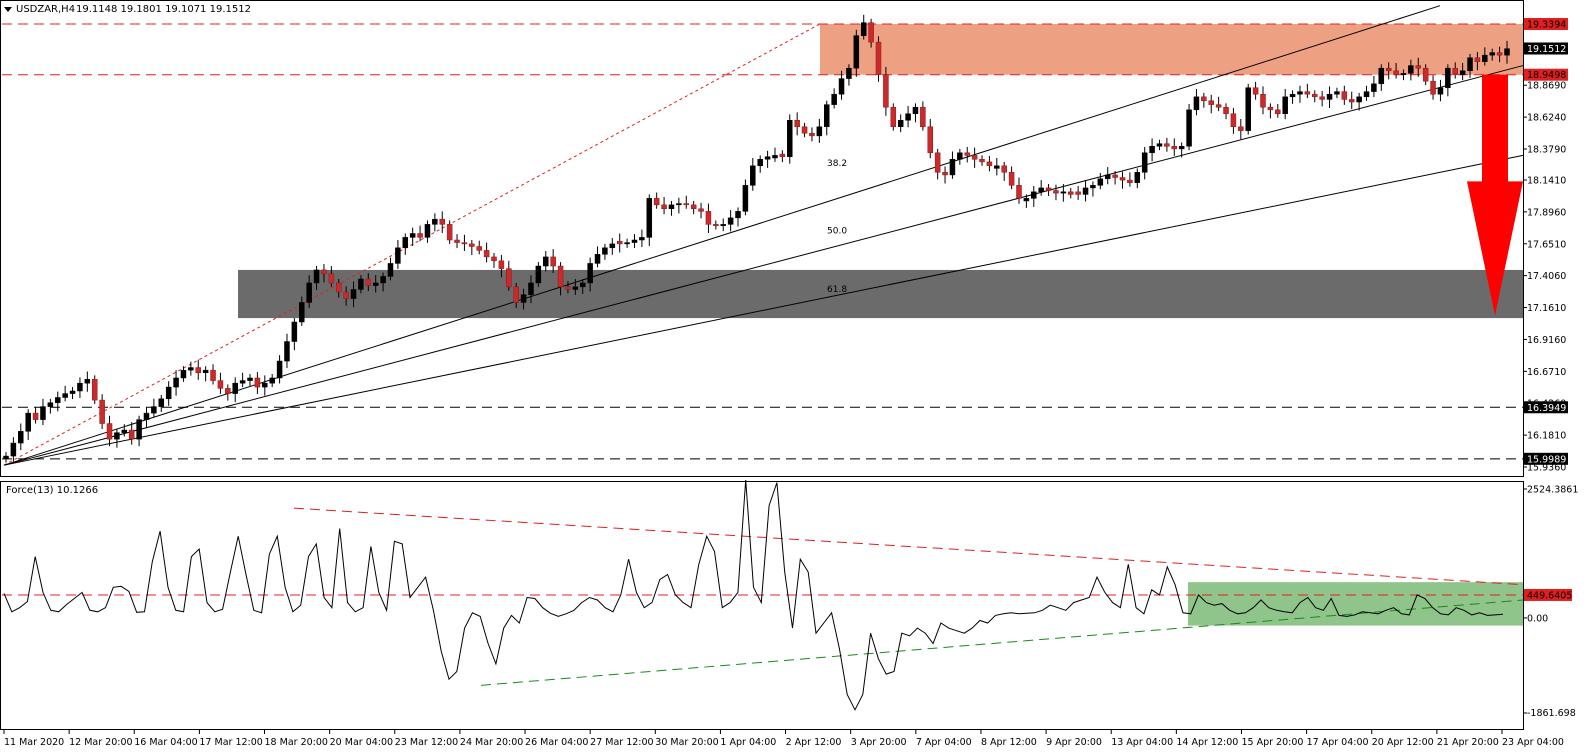 This screenshot has height=752, width=1595. I want to click on level-tags-layer: 19.3394 19.1512 18.9498 16.3949 15.9989, so click(1546, 241).